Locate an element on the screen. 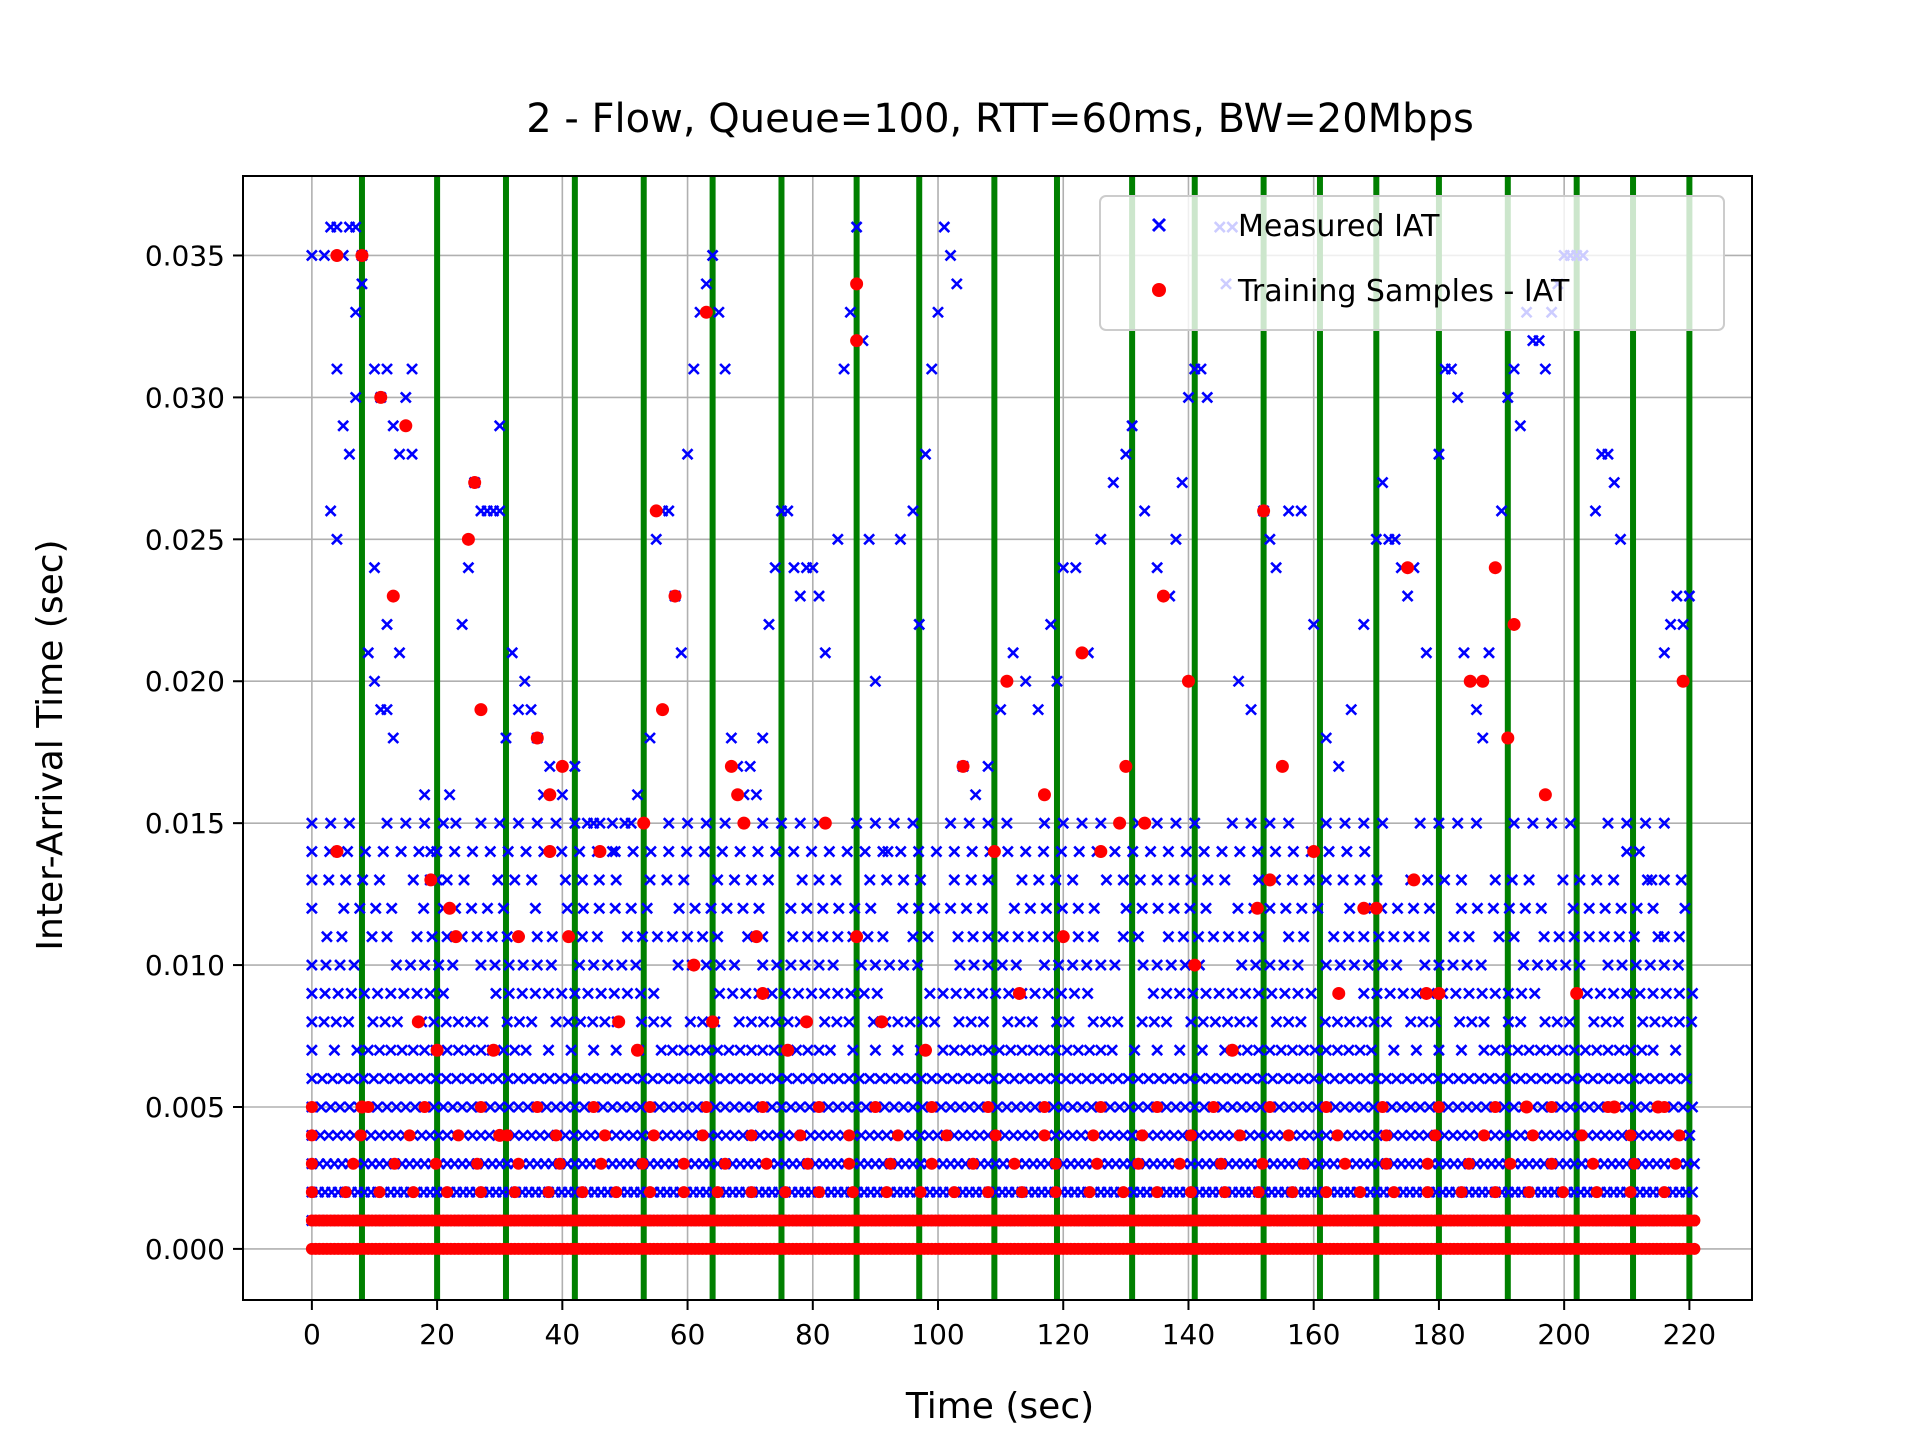  y-axis-ticks: 0.000 0.005 0.010 0.015 0.020 0.025 0.030 0.035 is located at coordinates (194, 752).